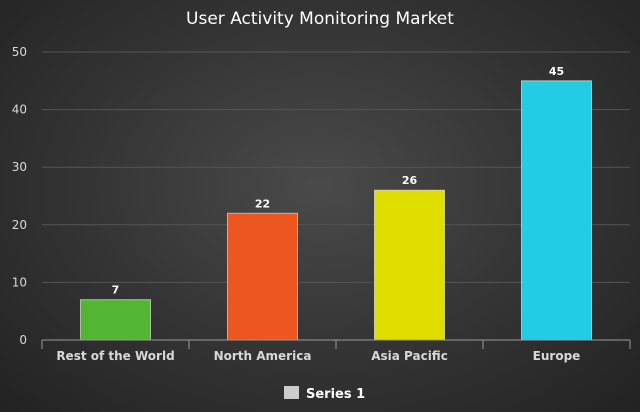  I want to click on data-label-2: 26, so click(410, 180).